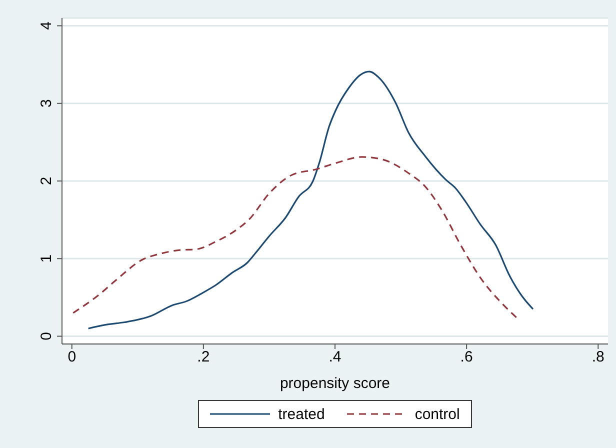 The image size is (616, 448). I want to click on y-tick-label: 4, so click(46, 26).